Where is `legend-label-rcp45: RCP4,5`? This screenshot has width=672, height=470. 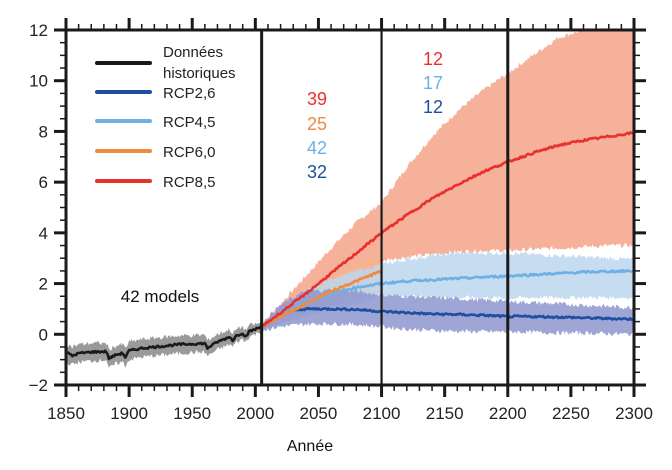
legend-label-rcp45: RCP4,5 is located at coordinates (189, 122).